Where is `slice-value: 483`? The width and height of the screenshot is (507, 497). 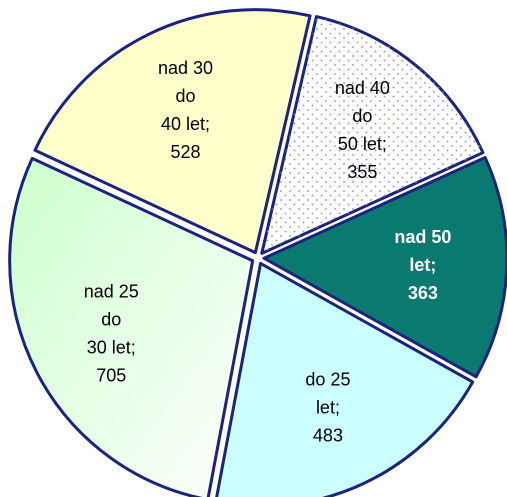
slice-value: 483 is located at coordinates (328, 435).